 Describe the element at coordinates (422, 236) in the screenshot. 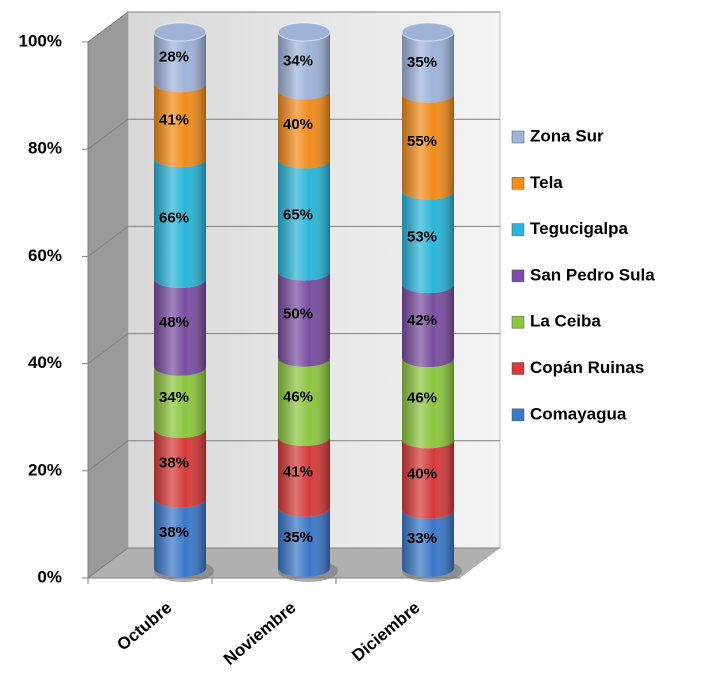

I see `value-label: 53%` at that location.